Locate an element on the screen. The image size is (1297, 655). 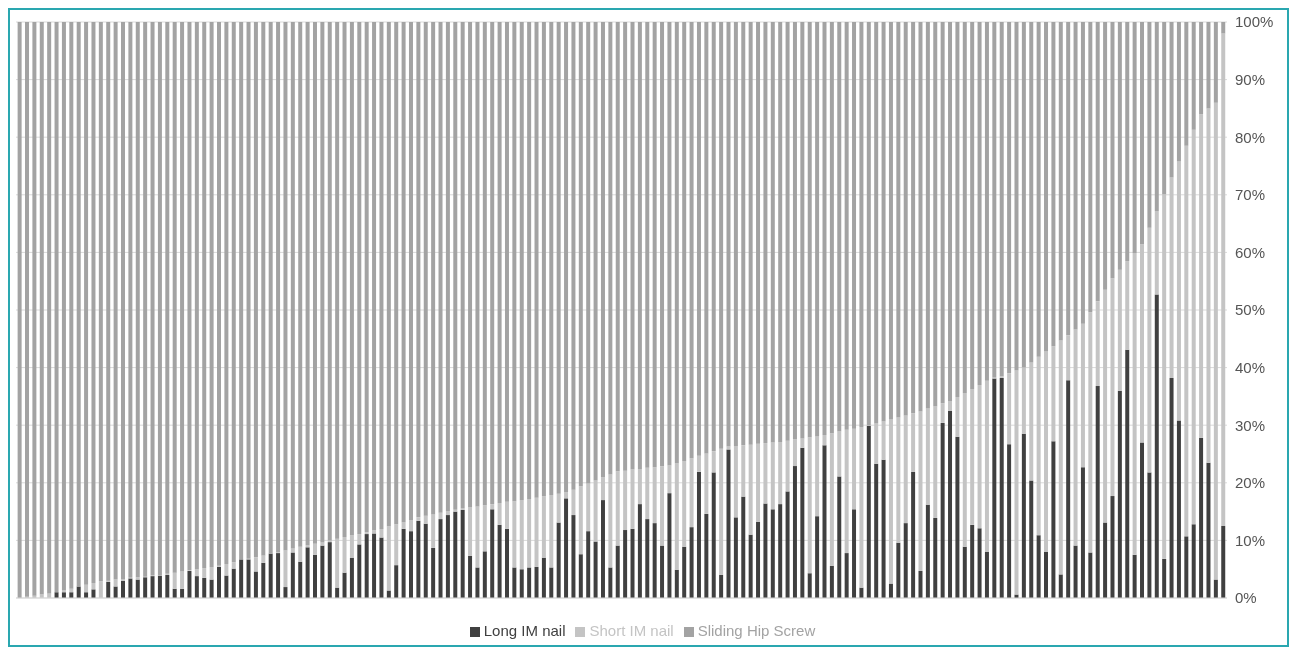
y-tick-label: 100% is located at coordinates (1254, 22).